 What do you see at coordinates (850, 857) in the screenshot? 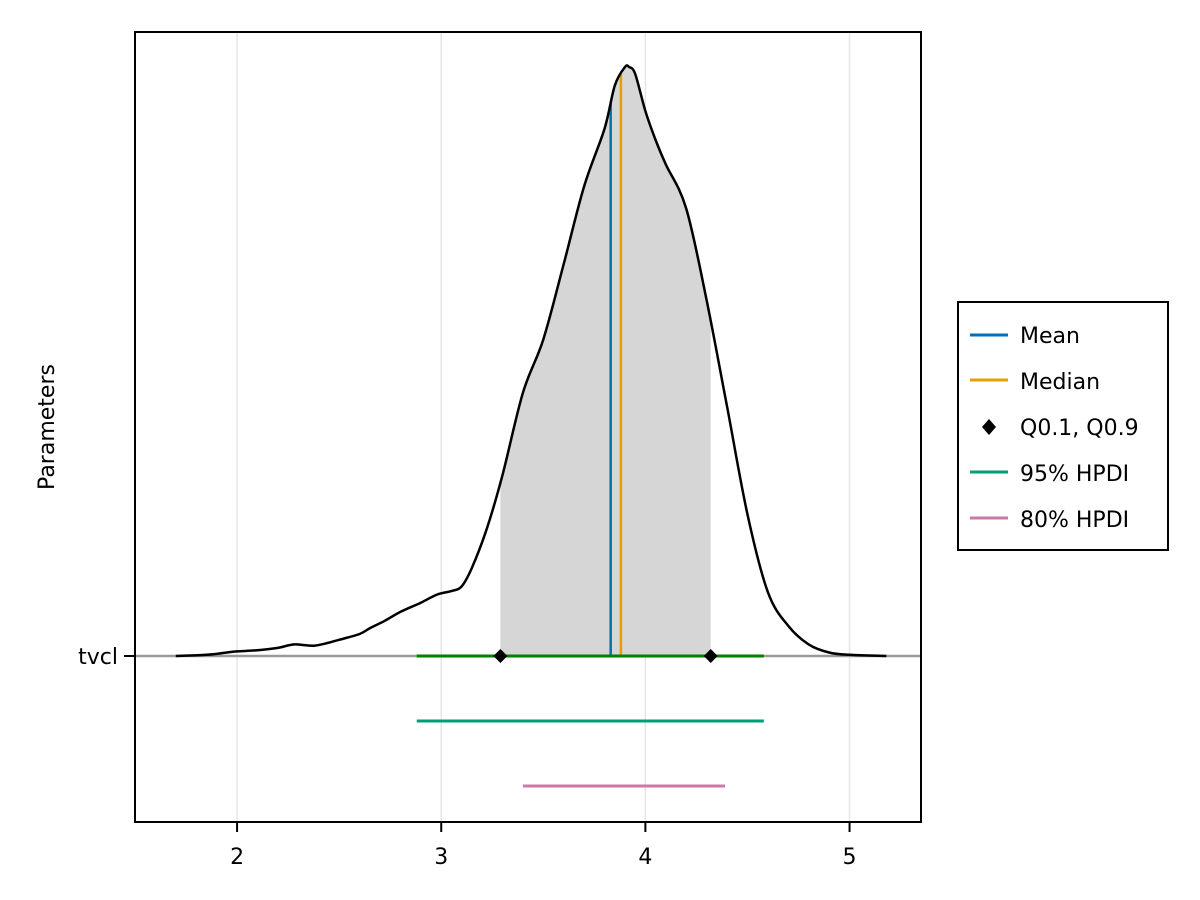
I see `x-tick-label: 5` at bounding box center [850, 857].